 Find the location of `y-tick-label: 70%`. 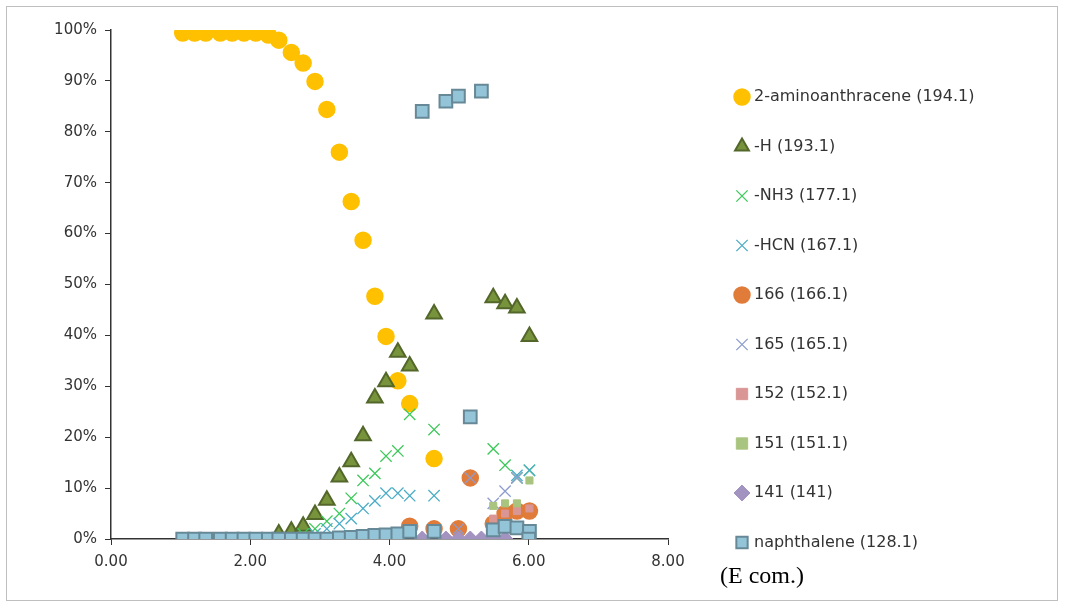

y-tick-label: 70% is located at coordinates (80, 181).